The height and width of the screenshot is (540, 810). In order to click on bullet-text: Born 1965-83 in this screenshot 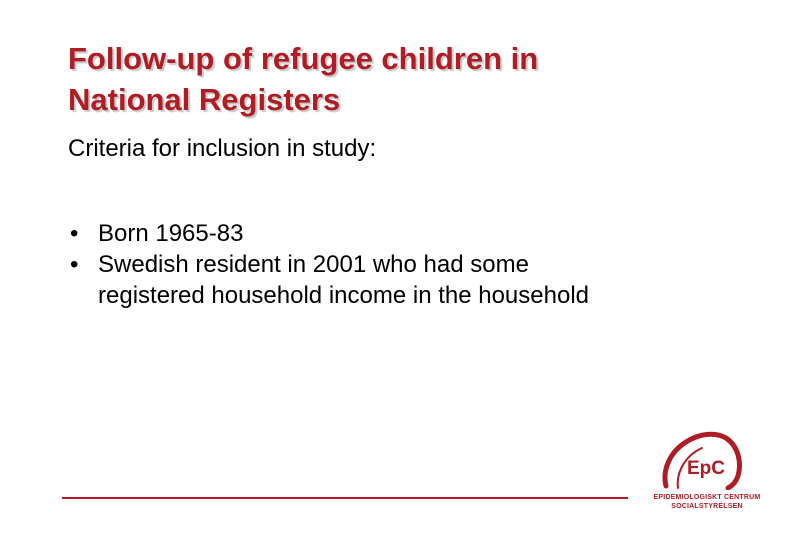, I will do `click(171, 233)`.